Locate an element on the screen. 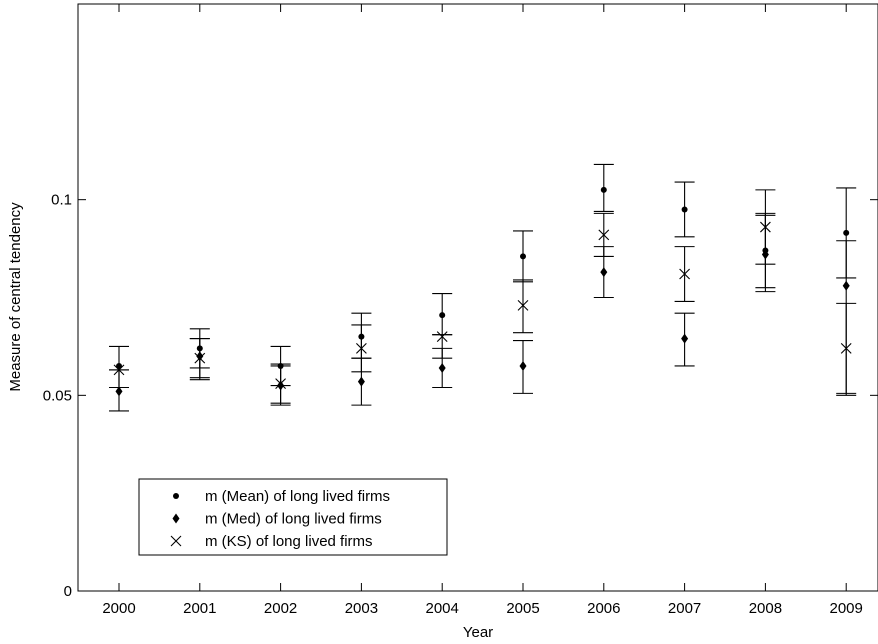  y-tick-label: 0.1 is located at coordinates (61, 200).